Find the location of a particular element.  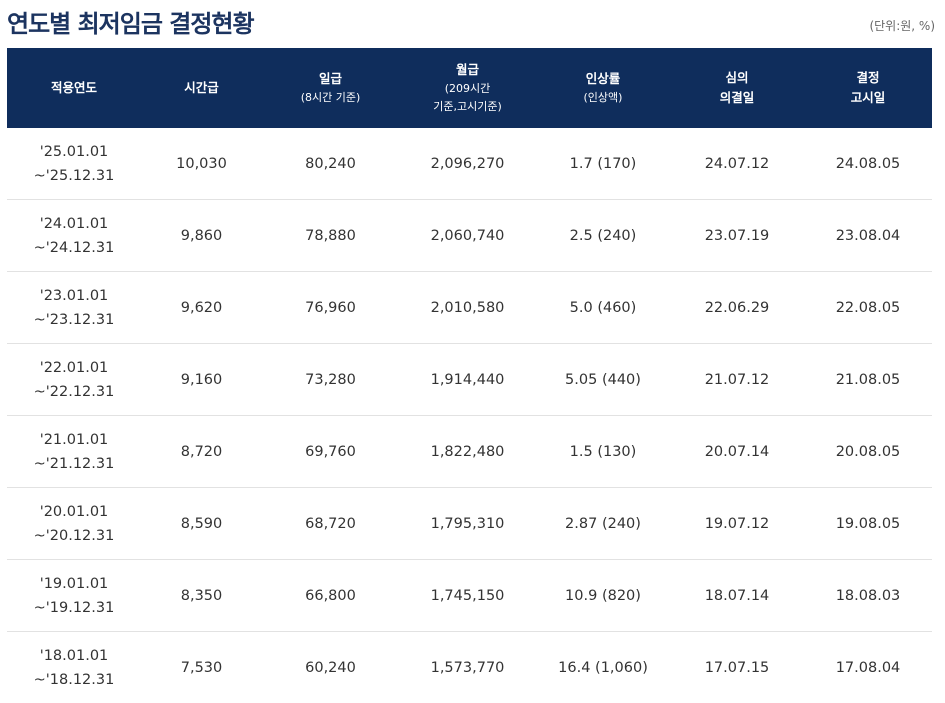

cell-notice: 22.08.05 is located at coordinates (868, 307).